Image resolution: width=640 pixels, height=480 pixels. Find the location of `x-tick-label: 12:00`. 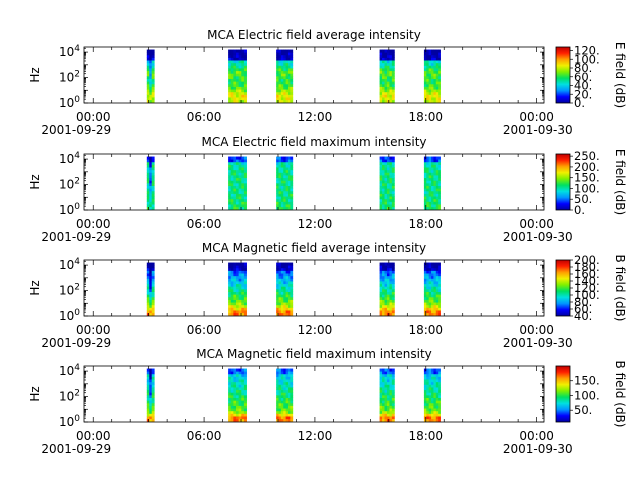

x-tick-label: 12:00 is located at coordinates (315, 224).